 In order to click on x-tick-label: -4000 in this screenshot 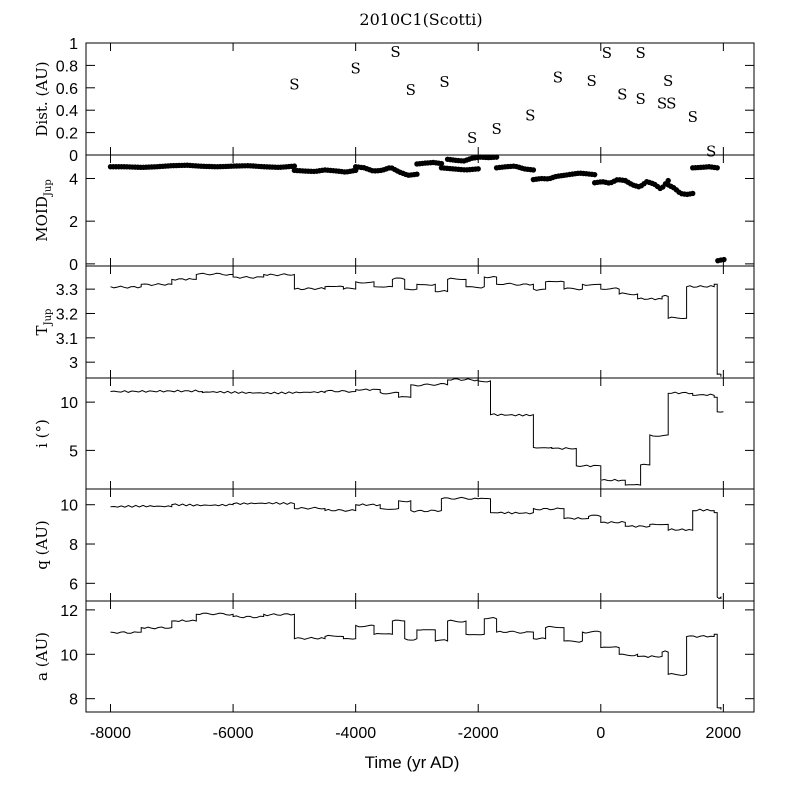, I will do `click(355, 733)`.